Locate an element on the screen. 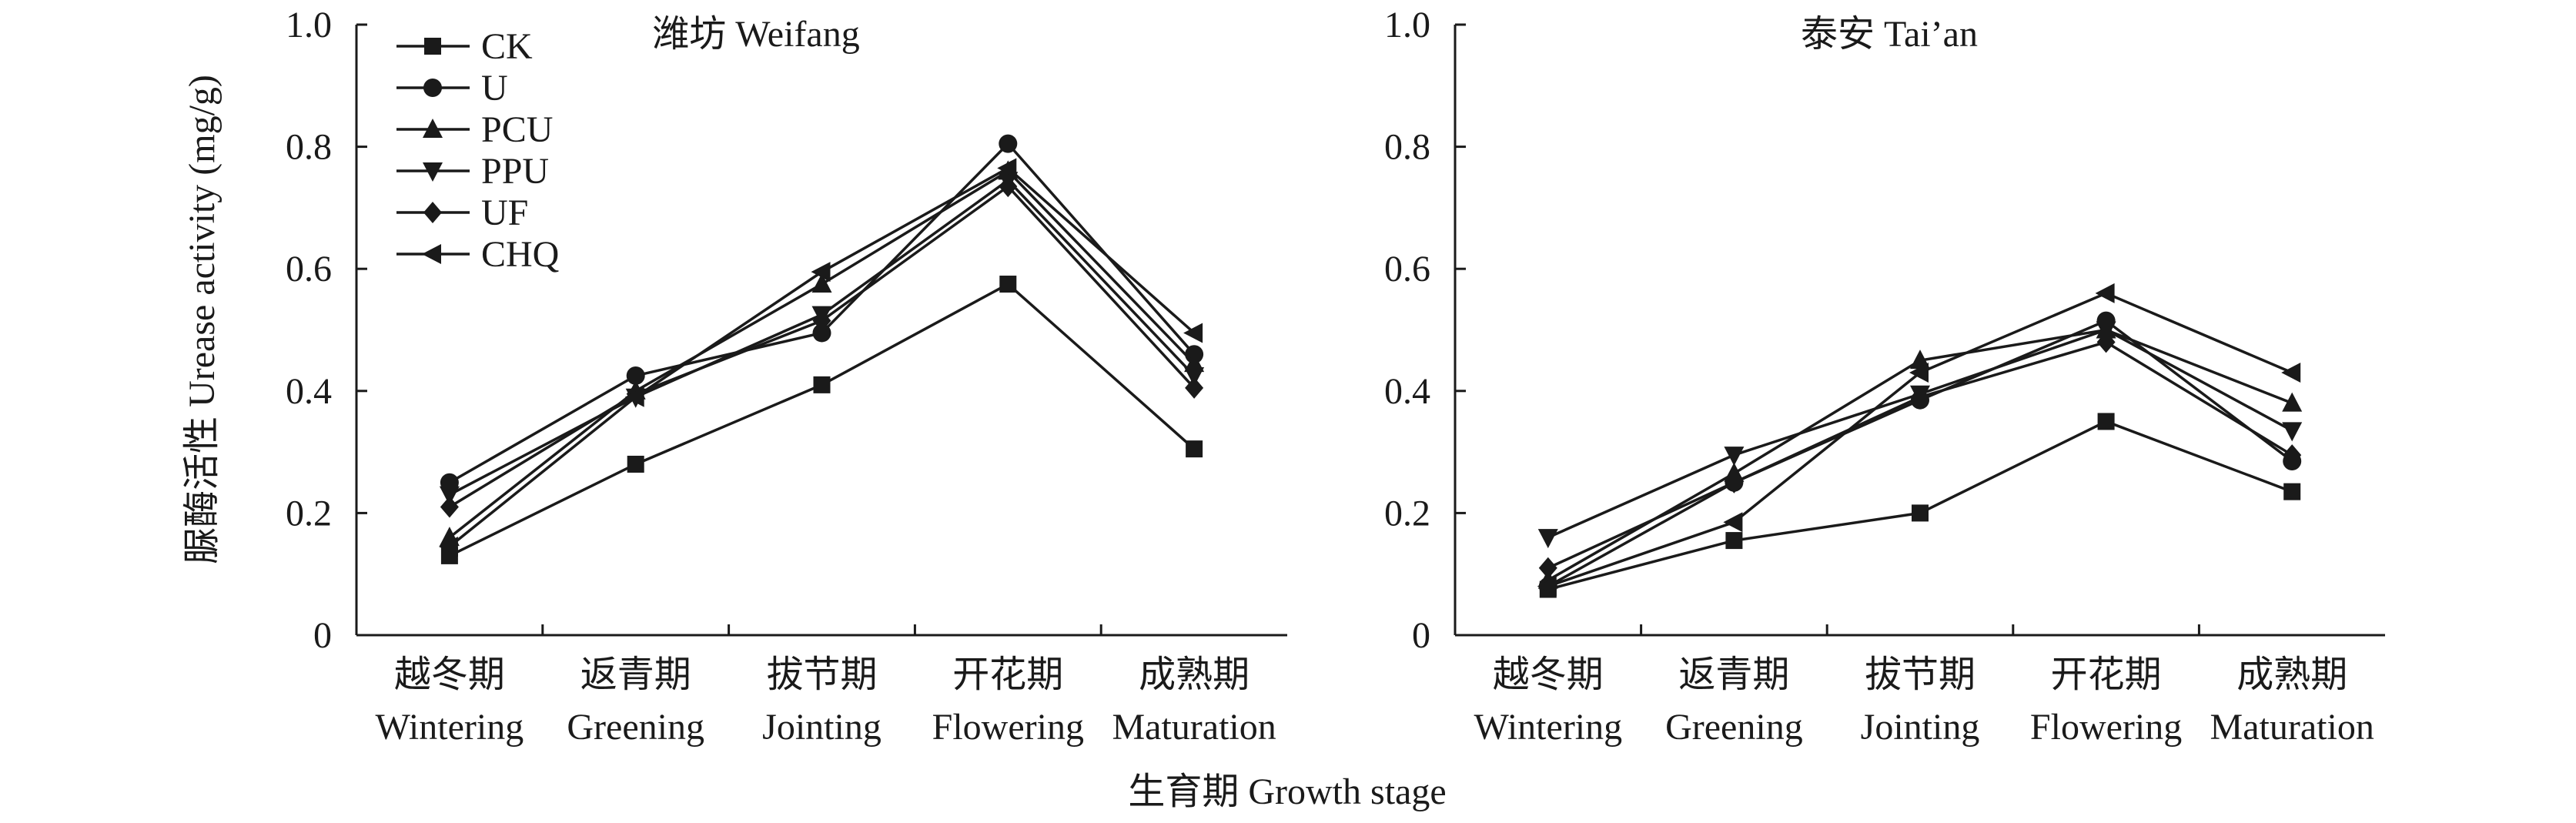 The image size is (2576, 823). legend-label-u: U is located at coordinates (494, 88).